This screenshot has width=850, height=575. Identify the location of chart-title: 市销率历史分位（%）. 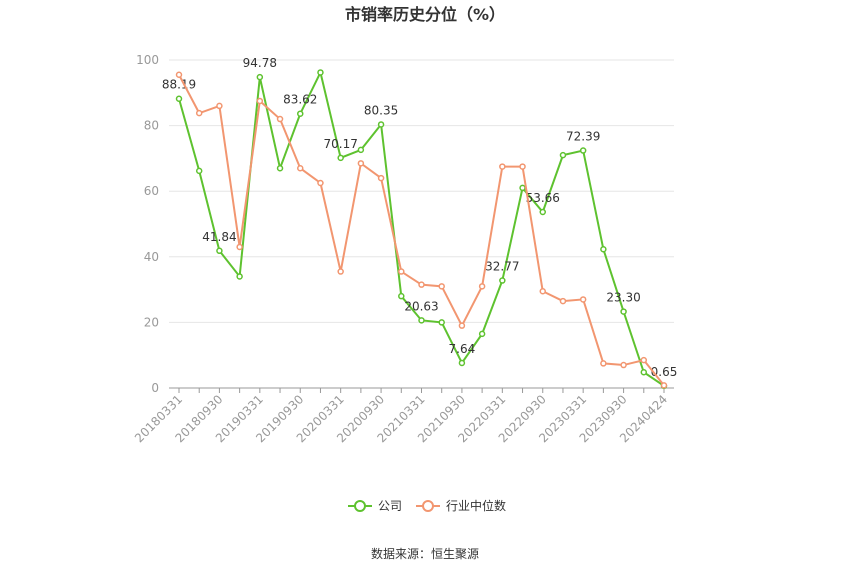
(425, 14).